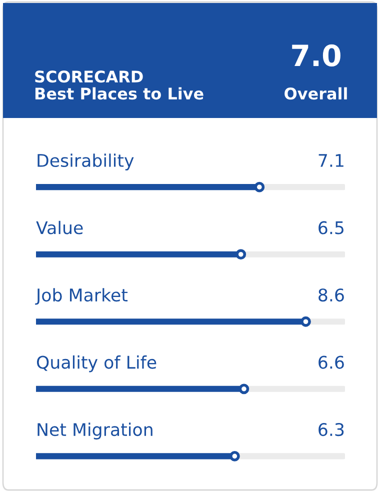 The width and height of the screenshot is (380, 495). What do you see at coordinates (95, 431) in the screenshot?
I see `y-tick-label: Net Migration` at bounding box center [95, 431].